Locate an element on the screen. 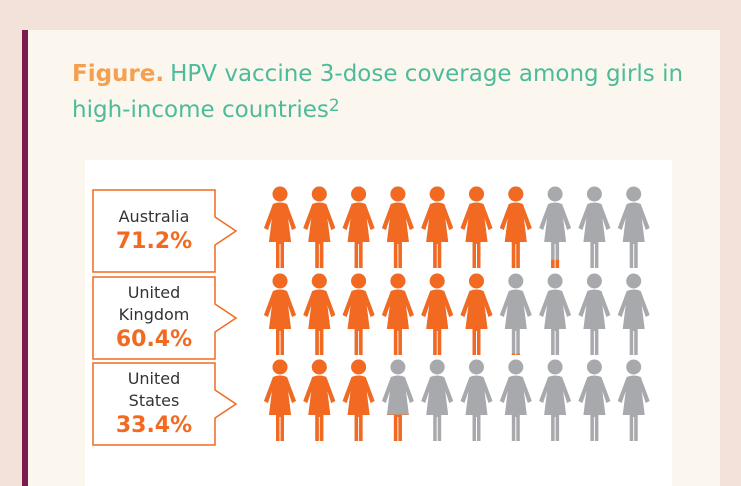 The width and height of the screenshot is (741, 486). category-label: United States is located at coordinates (154, 389).